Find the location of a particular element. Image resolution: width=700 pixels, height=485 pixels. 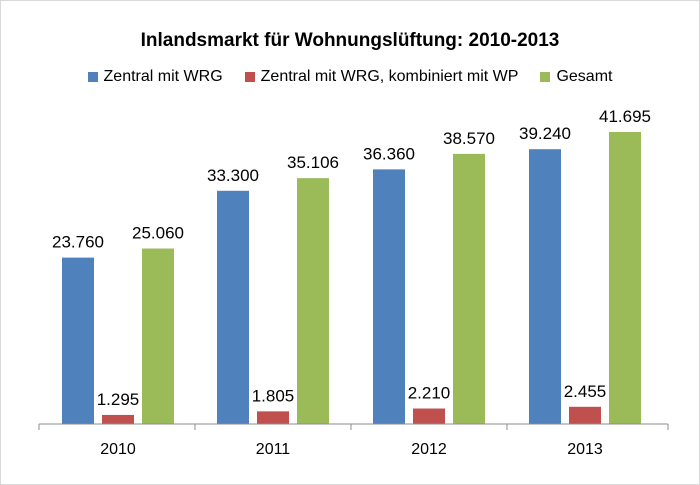

data-label: 23.760 is located at coordinates (78, 242).